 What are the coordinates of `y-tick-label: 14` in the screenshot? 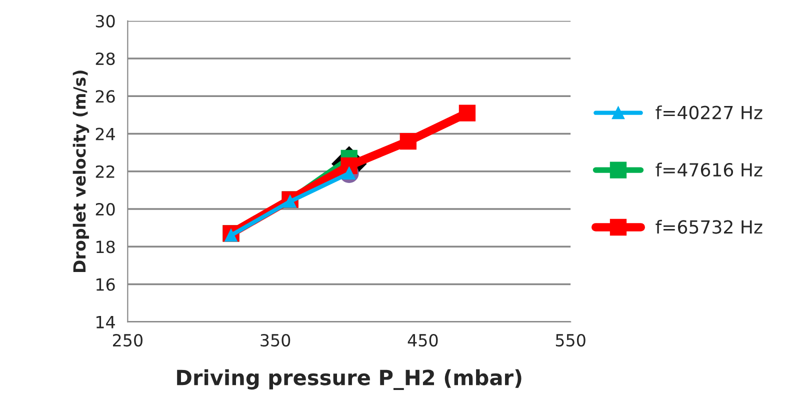 It's located at (105, 322).